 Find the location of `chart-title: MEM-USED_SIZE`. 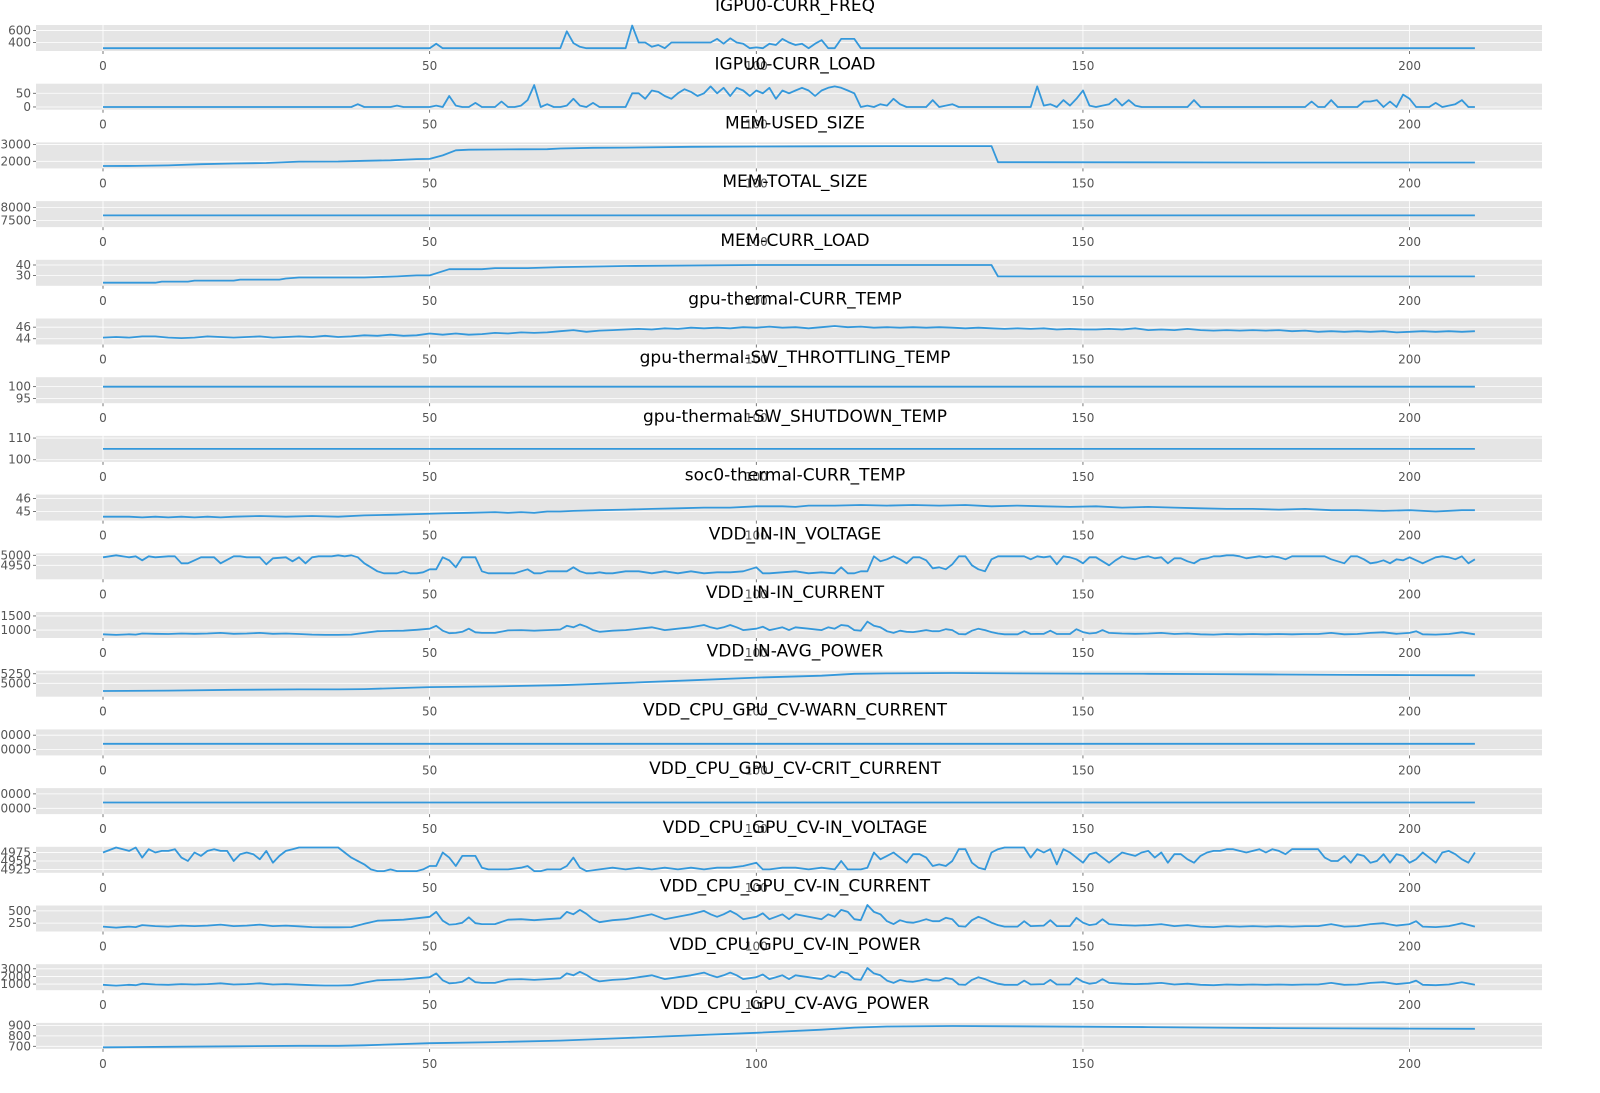

chart-title: MEM-USED_SIZE is located at coordinates (795, 123).